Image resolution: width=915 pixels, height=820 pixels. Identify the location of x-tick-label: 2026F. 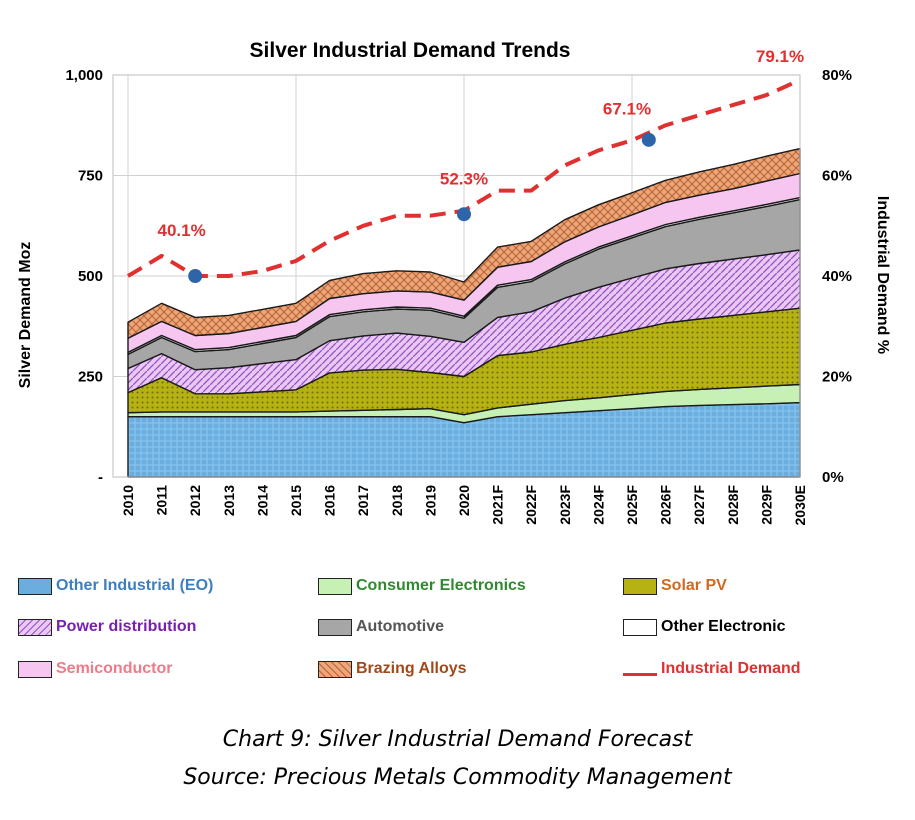
(666, 505).